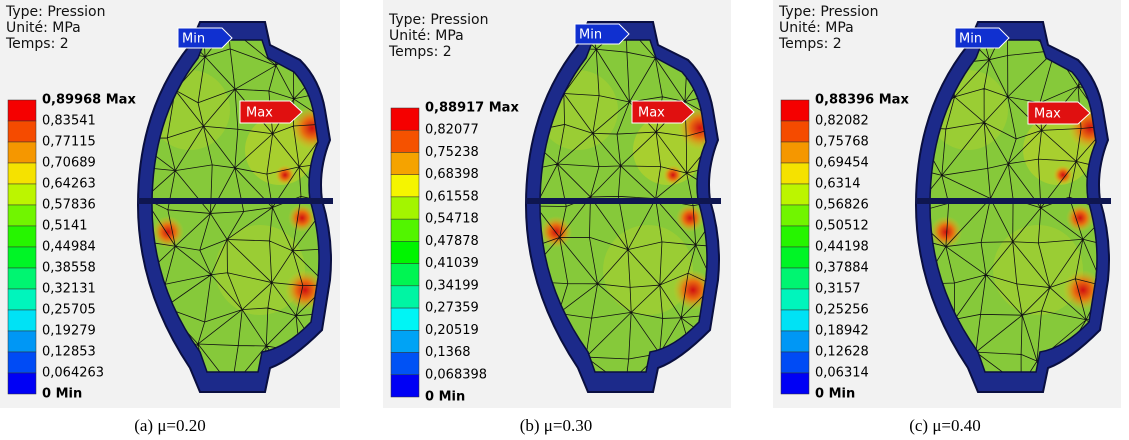  What do you see at coordinates (69, 247) in the screenshot?
I see `legend-label: 0,44984` at bounding box center [69, 247].